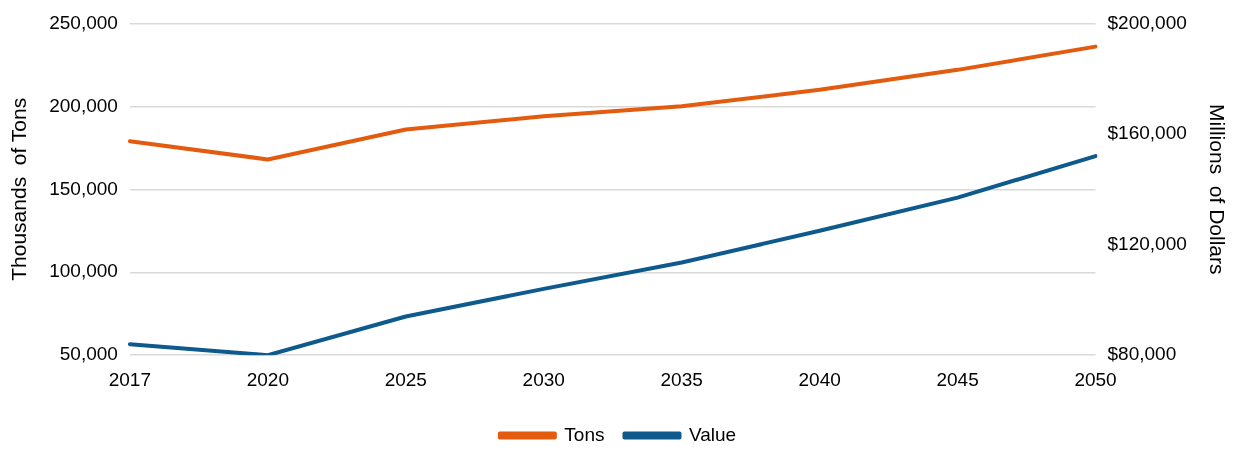 This screenshot has width=1236, height=459. I want to click on x-tick-label: 2025, so click(405, 379).